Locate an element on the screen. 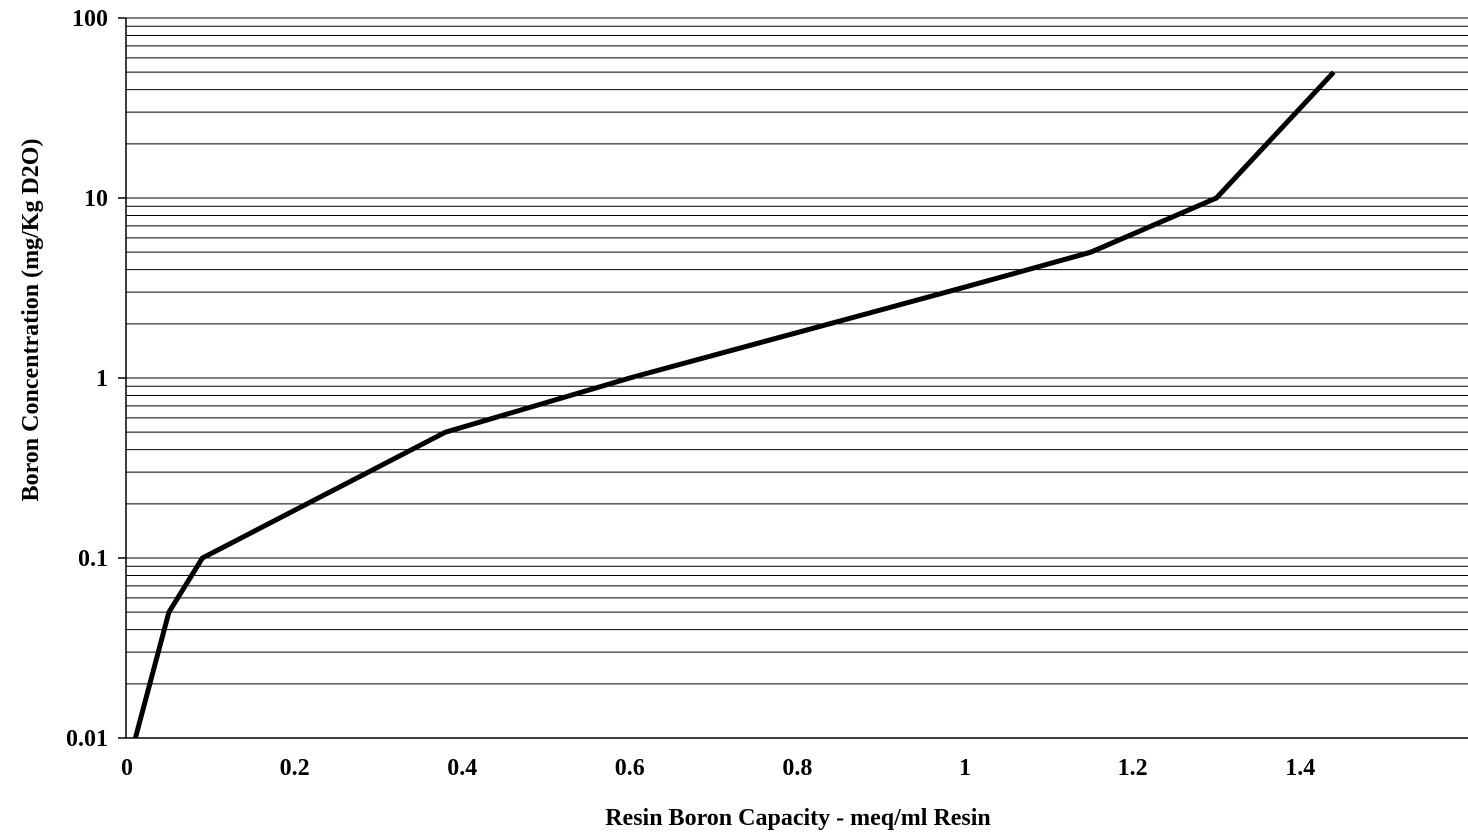  y-axis-tick-labels: 0.01 0.1 1 10 100 is located at coordinates (96, 379).